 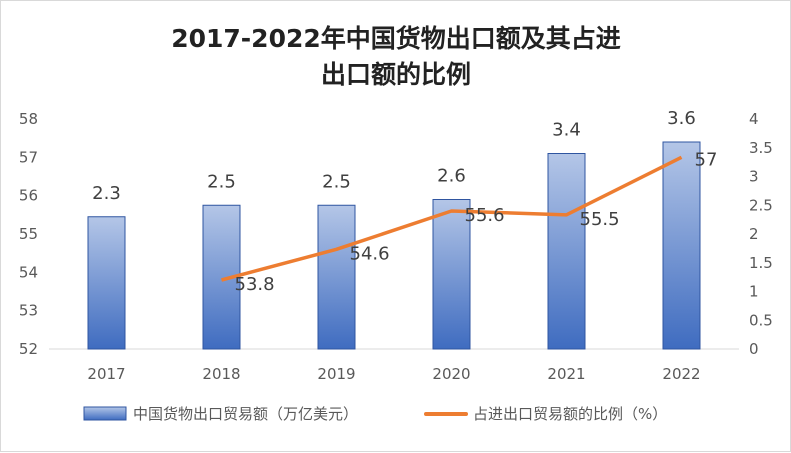 What do you see at coordinates (221, 374) in the screenshot?
I see `x-axis-tick: 2018` at bounding box center [221, 374].